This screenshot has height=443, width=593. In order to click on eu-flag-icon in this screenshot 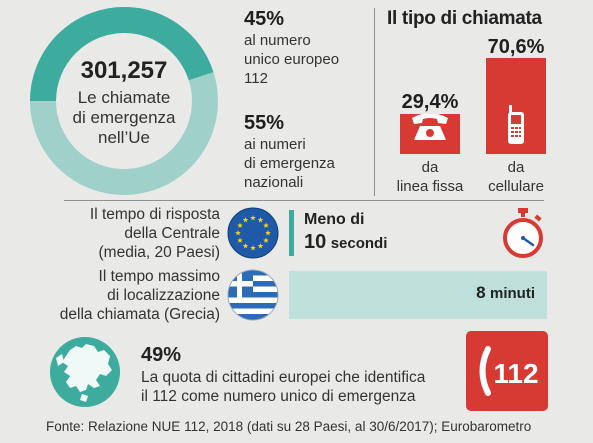, I will do `click(253, 233)`.